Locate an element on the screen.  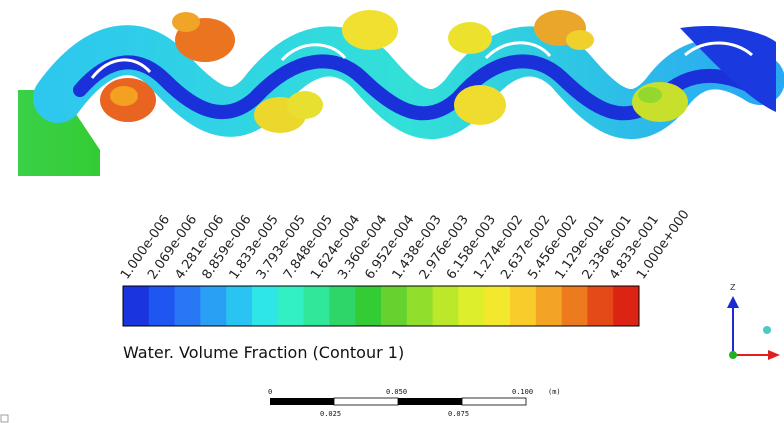
colorbar-swatches is located at coordinates (381, 306).